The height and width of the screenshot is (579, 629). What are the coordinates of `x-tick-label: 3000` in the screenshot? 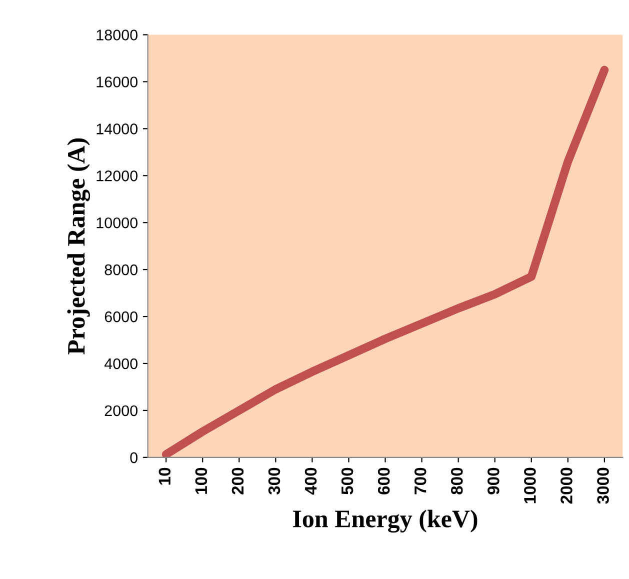 It's located at (603, 486).